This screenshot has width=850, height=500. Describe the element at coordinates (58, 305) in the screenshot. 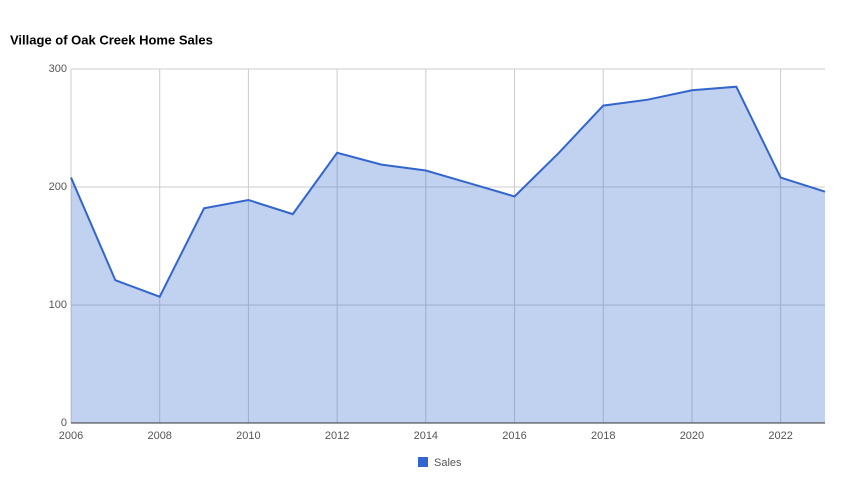

I see `y-tick-label: 100` at that location.